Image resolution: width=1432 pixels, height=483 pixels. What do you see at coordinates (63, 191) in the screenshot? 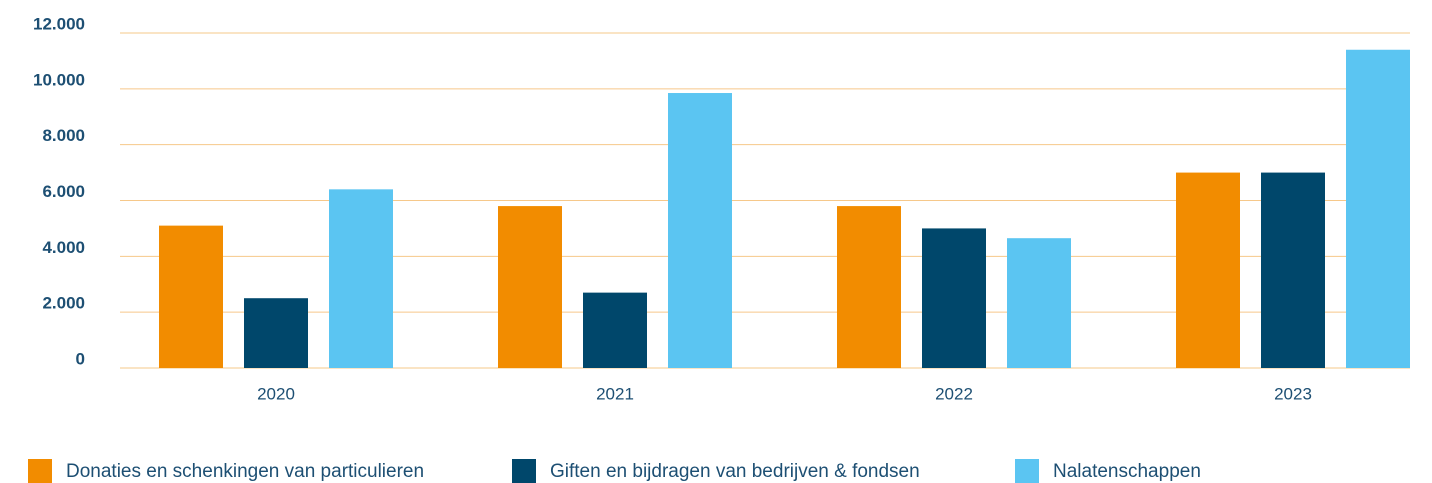
I see `y-tick-label: 6.000` at bounding box center [63, 191].